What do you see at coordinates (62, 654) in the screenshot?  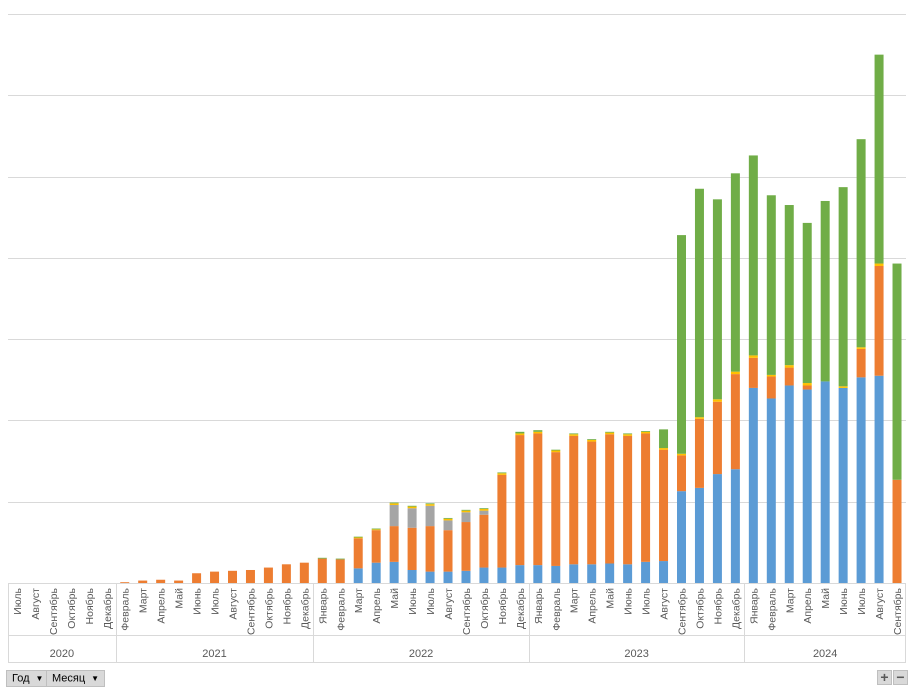 I see `year-label: 2020` at bounding box center [62, 654].